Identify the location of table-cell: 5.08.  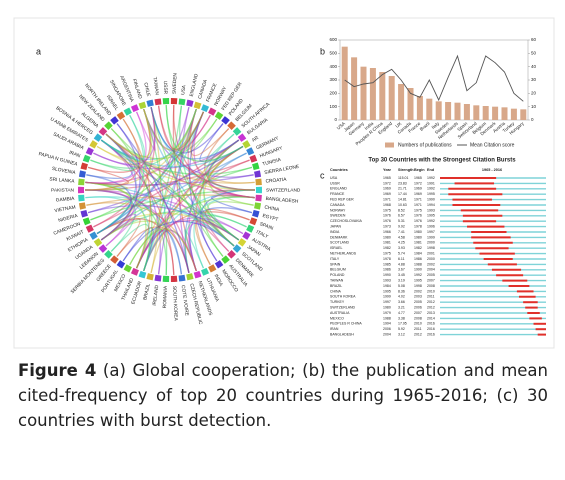
(401, 286).